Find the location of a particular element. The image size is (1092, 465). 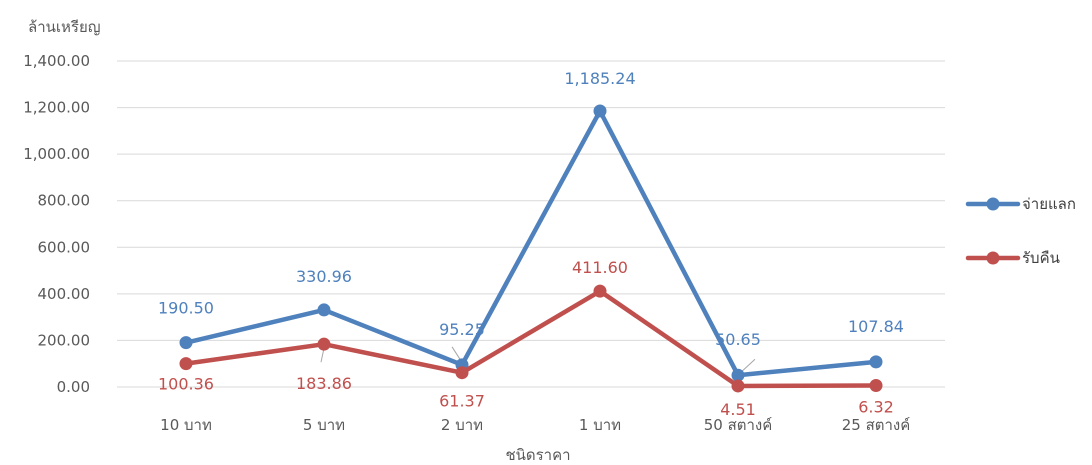

legend-label: รับคืน is located at coordinates (1041, 258).